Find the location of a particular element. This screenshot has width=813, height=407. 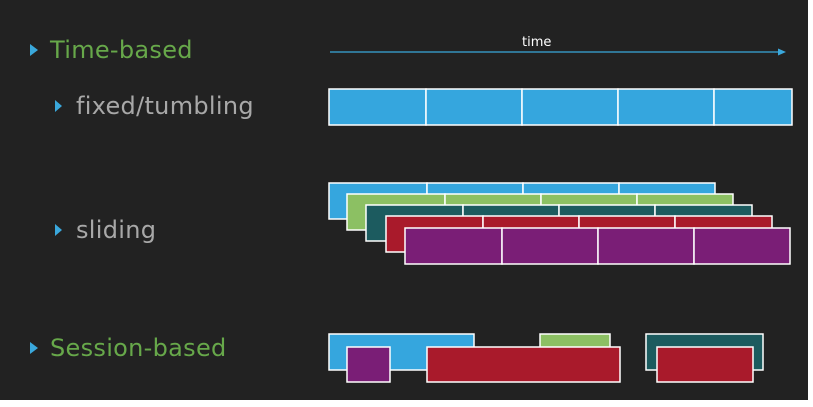

tumbling-windows is located at coordinates (560, 107).